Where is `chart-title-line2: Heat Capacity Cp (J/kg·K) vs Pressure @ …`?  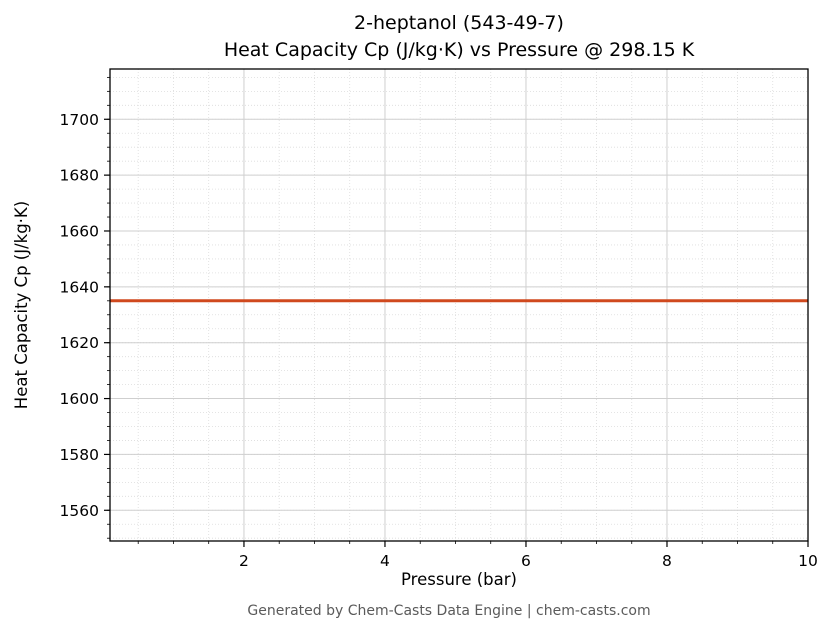
chart-title-line2: Heat Capacity Cp (J/kg·K) vs Pressure @ … is located at coordinates (459, 49).